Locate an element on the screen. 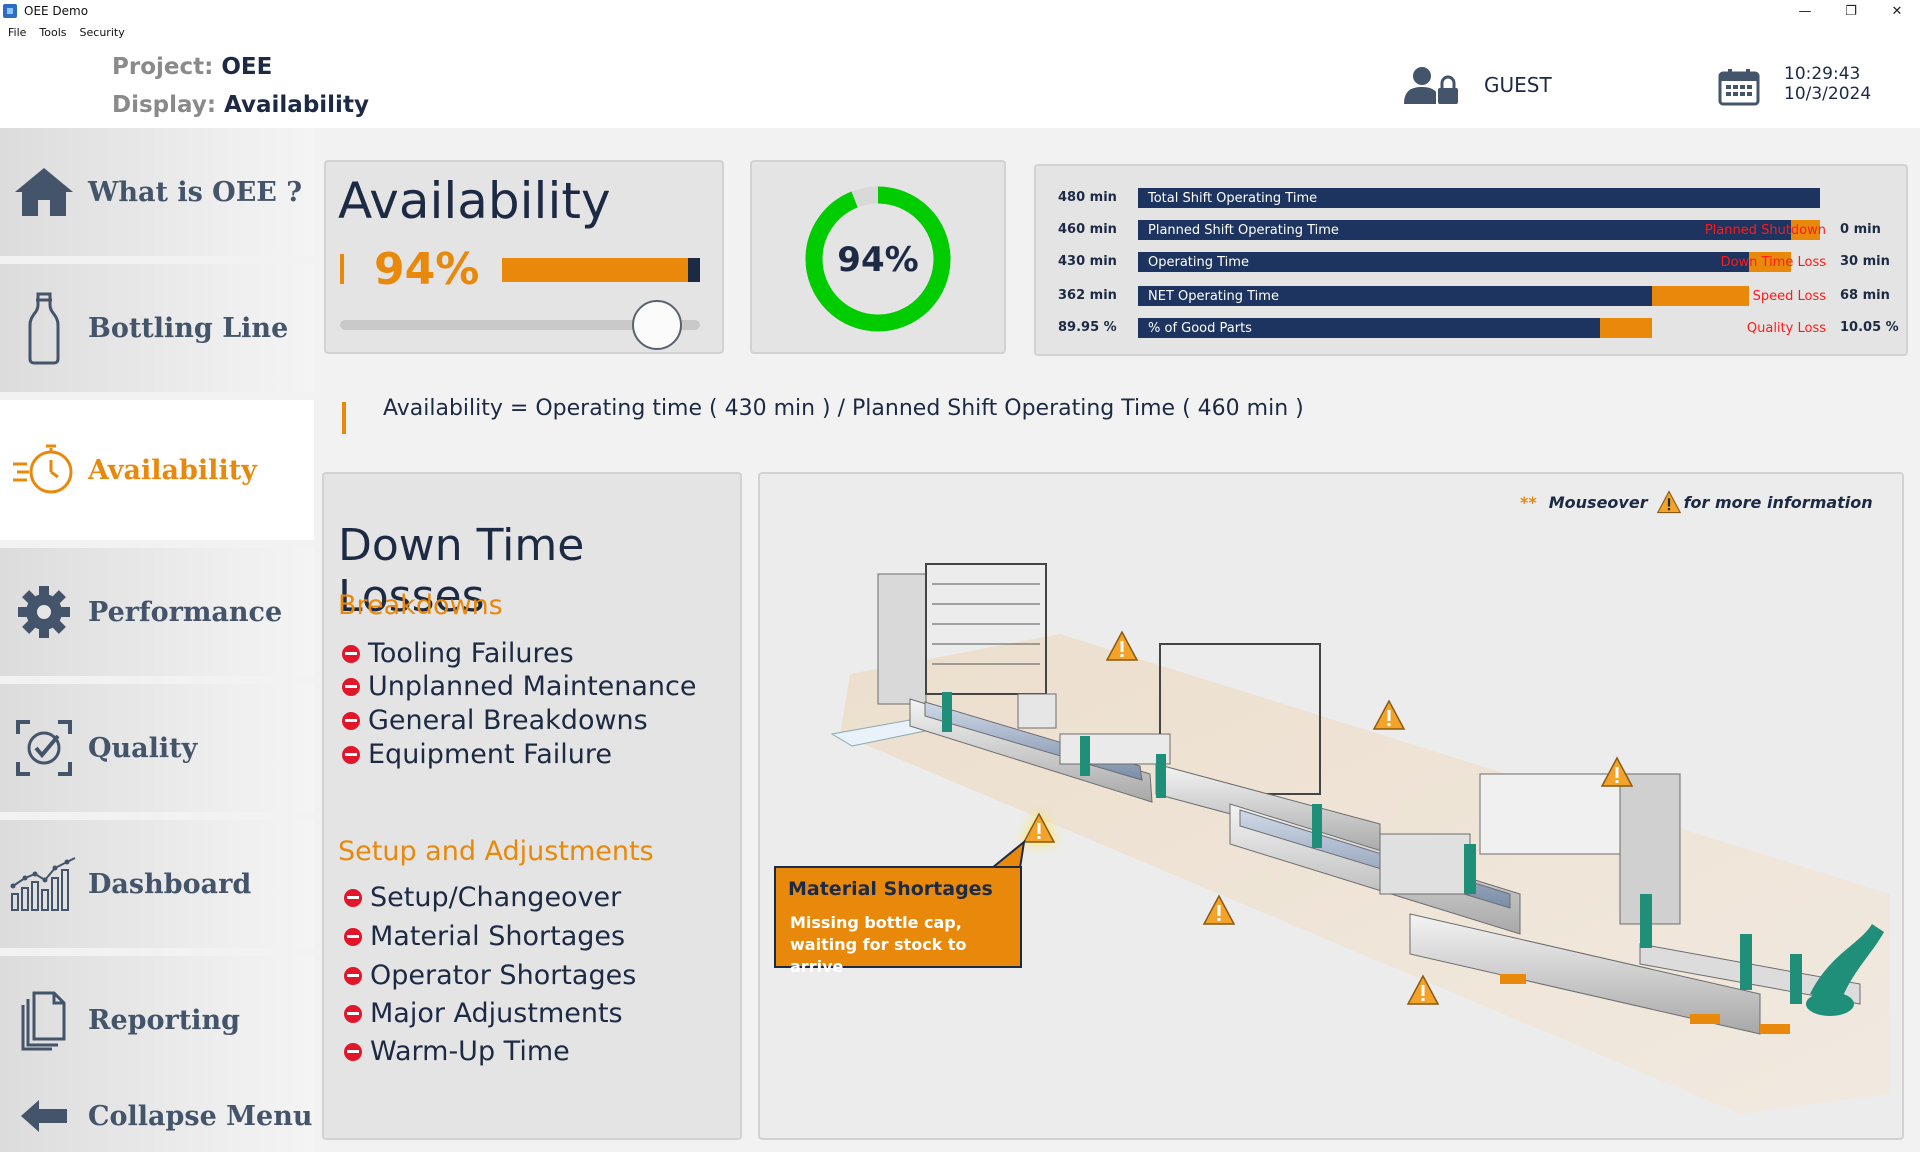 The height and width of the screenshot is (1152, 1920). list-item-text: Unplanned Maintenance is located at coordinates (532, 686).